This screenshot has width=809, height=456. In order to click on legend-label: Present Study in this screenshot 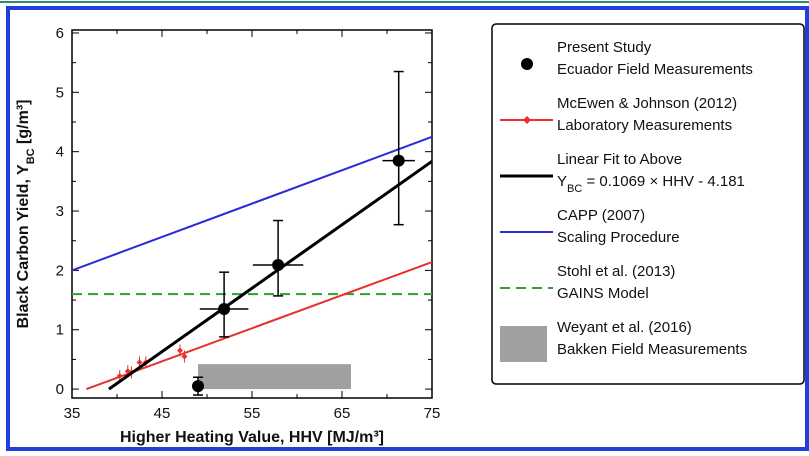, I will do `click(604, 47)`.